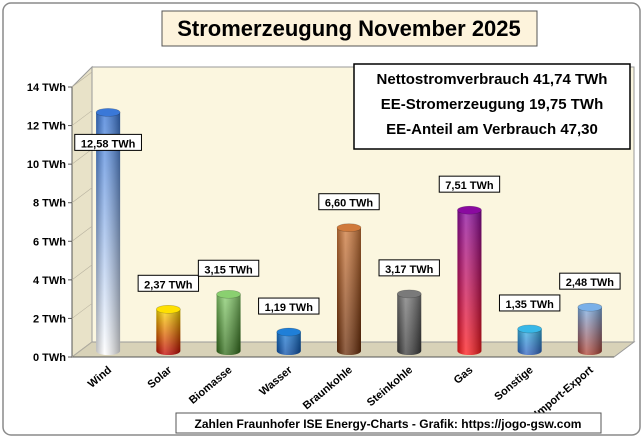 The height and width of the screenshot is (444, 644). I want to click on bar-wasser, so click(289, 341).